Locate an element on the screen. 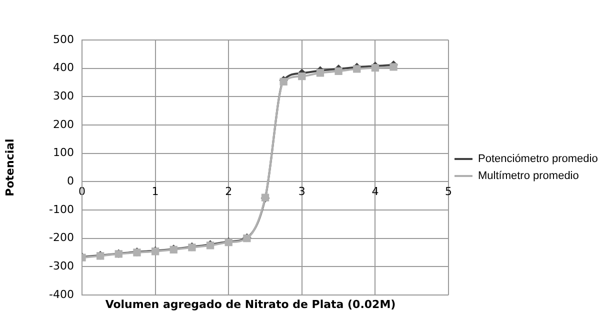 This screenshot has height=323, width=598. y-tick-label: -200 is located at coordinates (61, 237).